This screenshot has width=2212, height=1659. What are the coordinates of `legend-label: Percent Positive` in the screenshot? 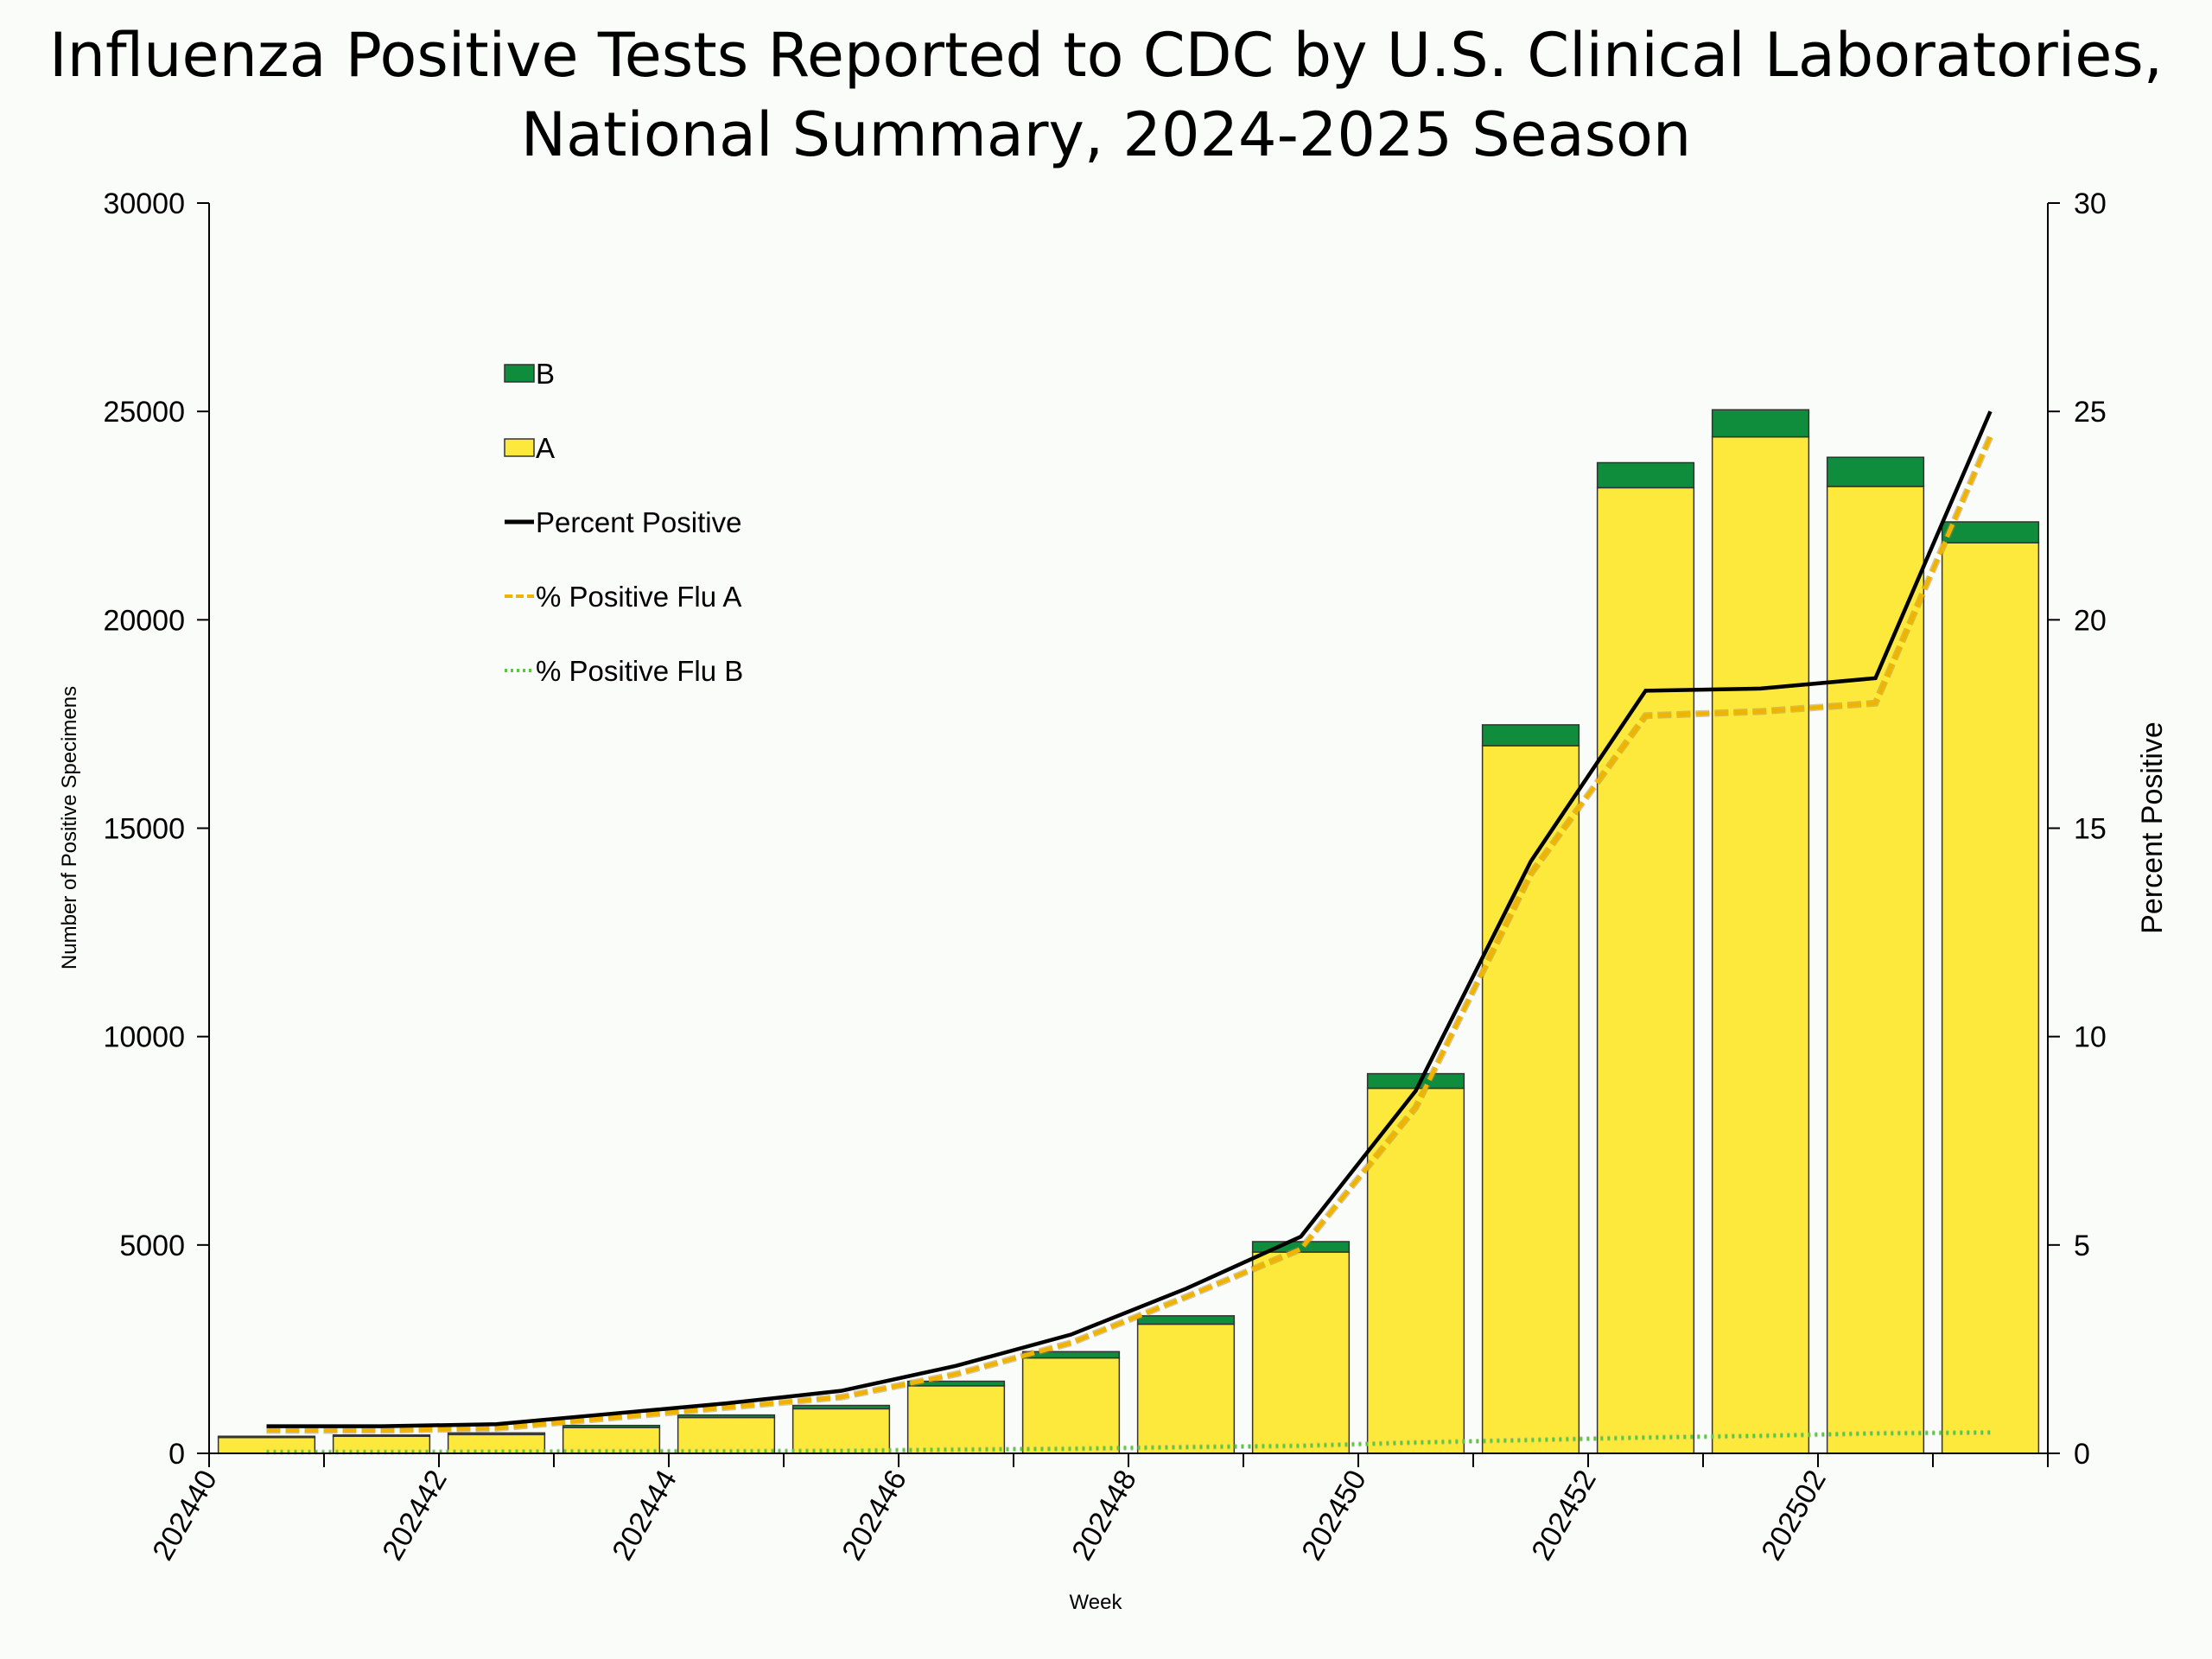 It's located at (638, 522).